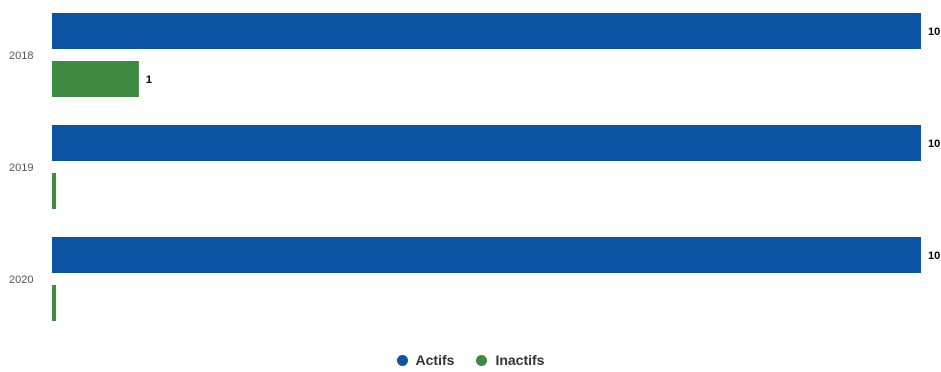  What do you see at coordinates (402, 360) in the screenshot?
I see `legend-marker-actifs` at bounding box center [402, 360].